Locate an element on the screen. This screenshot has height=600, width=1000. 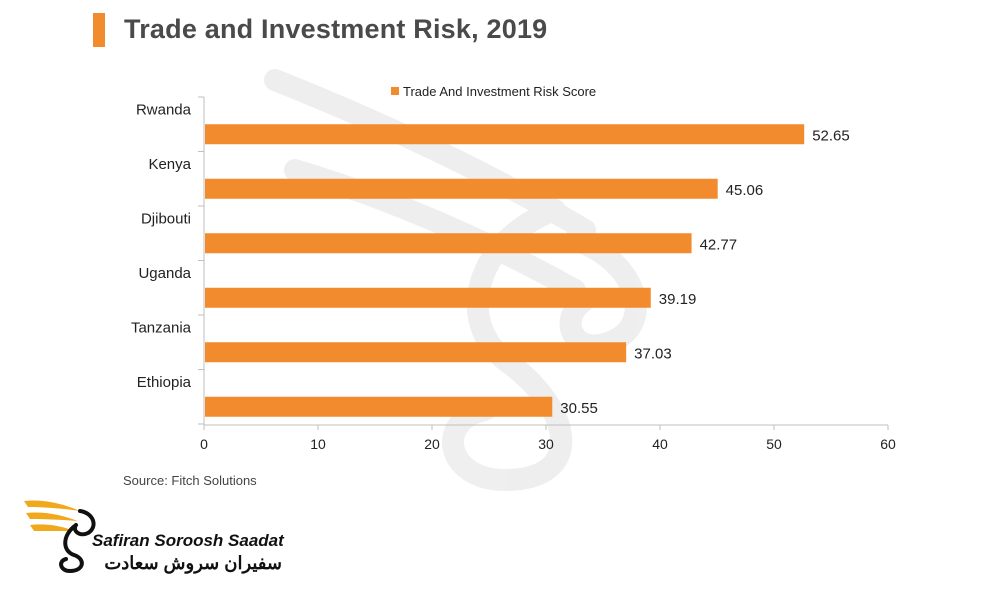
bar-value-label: 30.55 is located at coordinates (579, 408).